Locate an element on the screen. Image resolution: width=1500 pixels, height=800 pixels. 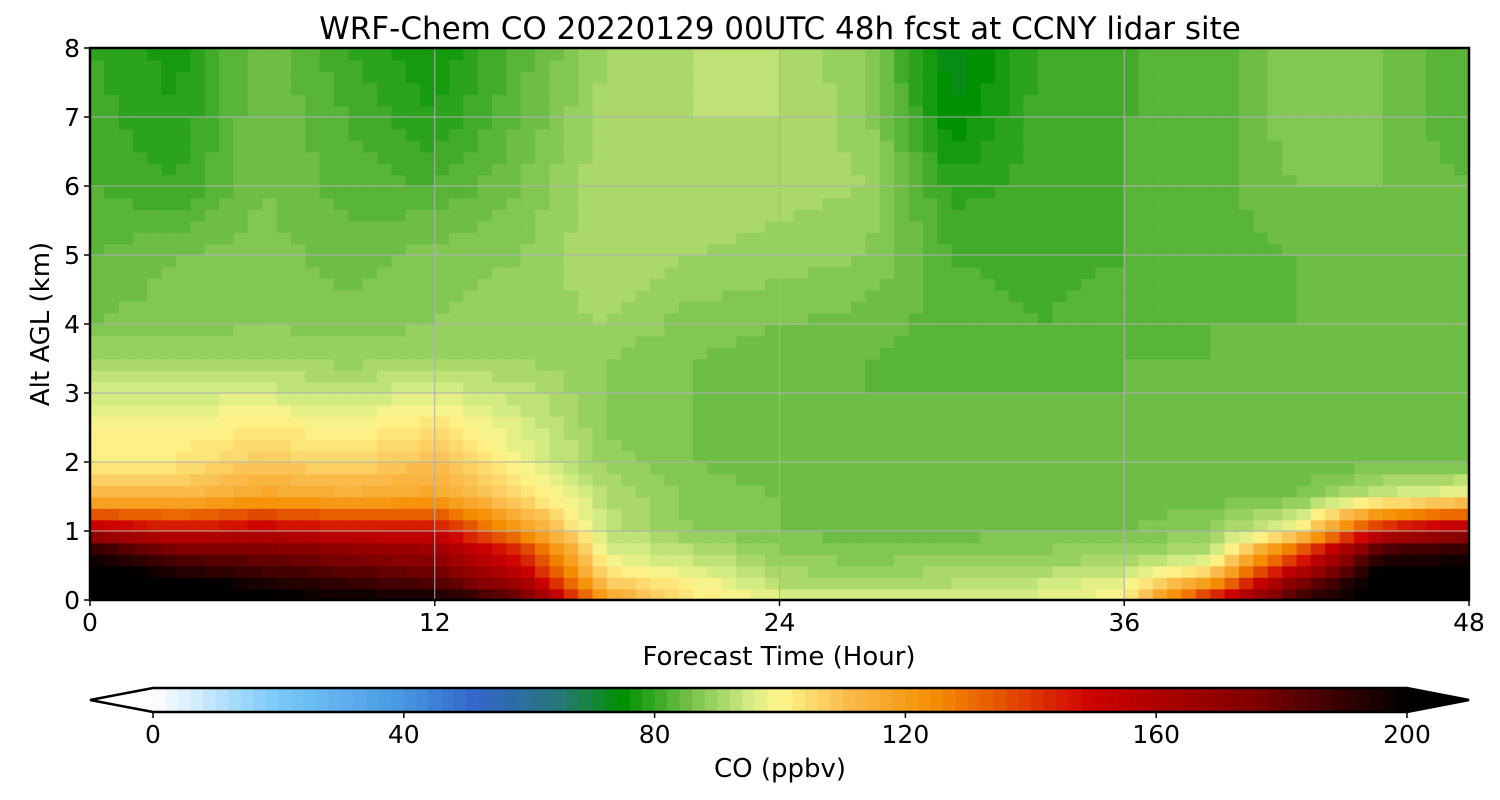
y-tick-label: 6 is located at coordinates (72, 186).